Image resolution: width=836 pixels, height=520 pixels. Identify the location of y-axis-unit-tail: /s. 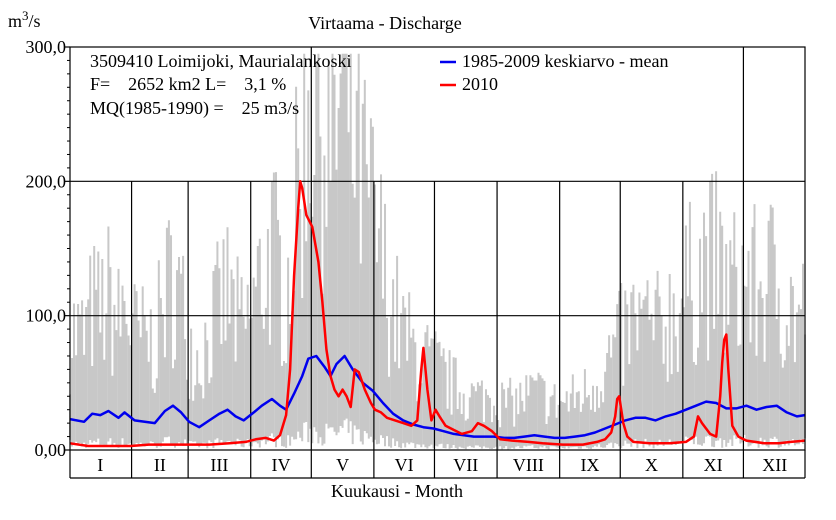
(35, 21).